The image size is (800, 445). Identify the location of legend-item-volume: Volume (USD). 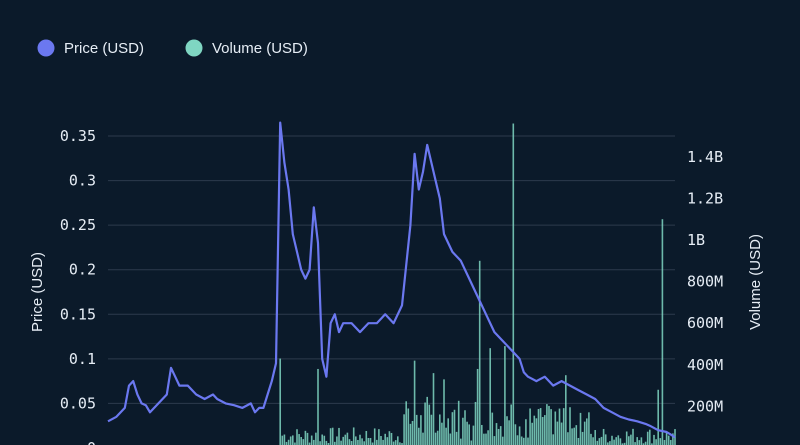
(246, 48).